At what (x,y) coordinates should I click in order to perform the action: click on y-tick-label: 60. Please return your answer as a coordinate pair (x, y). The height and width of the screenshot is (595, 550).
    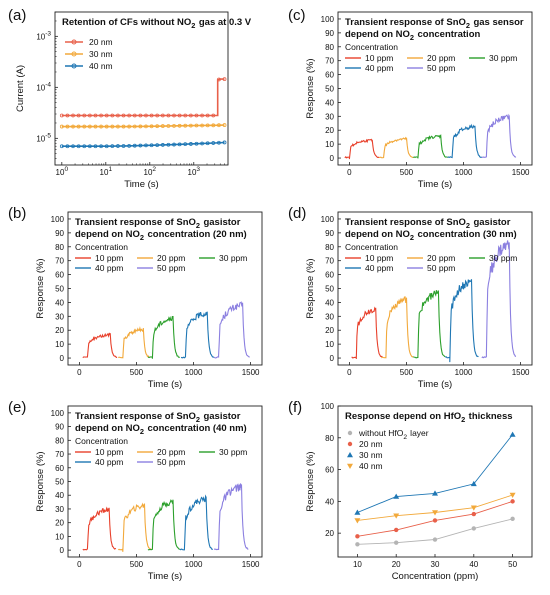
    Looking at the image, I should click on (59, 275).